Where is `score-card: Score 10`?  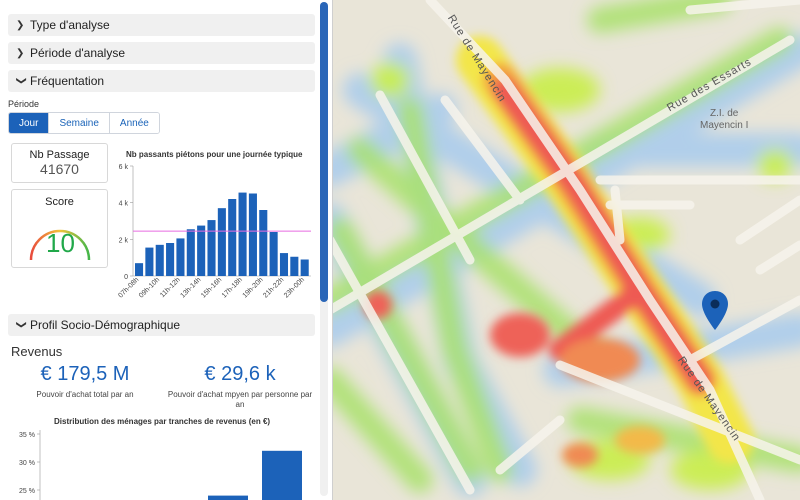 score-card: Score 10 is located at coordinates (59, 228).